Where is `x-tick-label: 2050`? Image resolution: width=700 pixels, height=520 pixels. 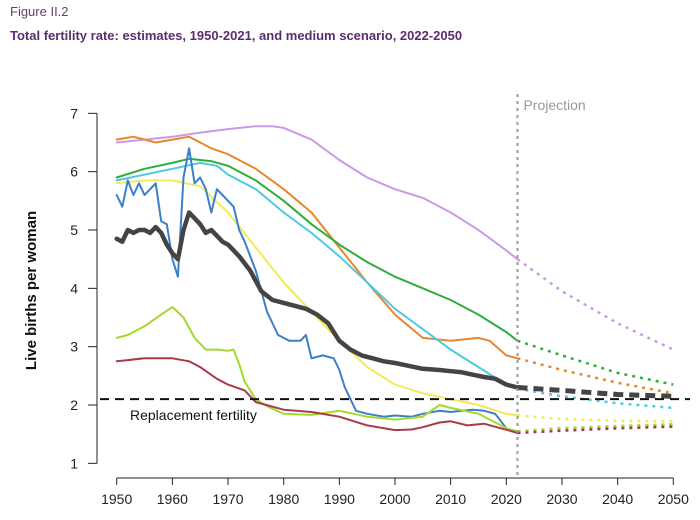
x-tick-label: 2050 is located at coordinates (673, 499).